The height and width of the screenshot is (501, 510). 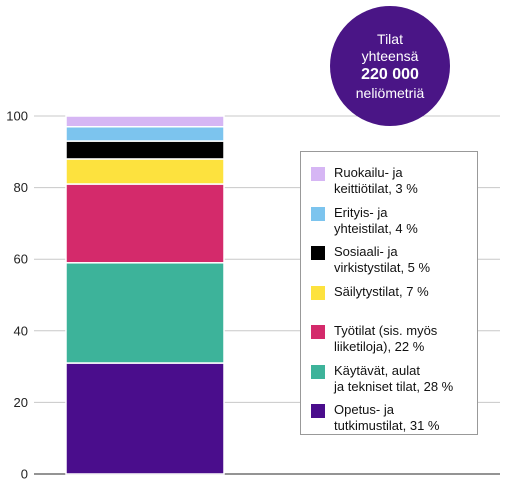 What do you see at coordinates (390, 38) in the screenshot?
I see `badge-line-1: Tilat` at bounding box center [390, 38].